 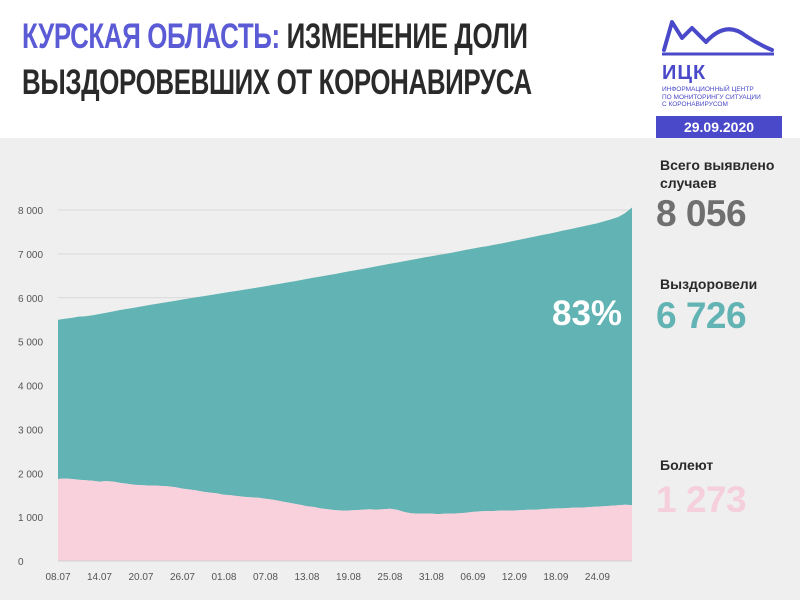 I want to click on x-tick-label: 25.08, so click(x=389, y=577).